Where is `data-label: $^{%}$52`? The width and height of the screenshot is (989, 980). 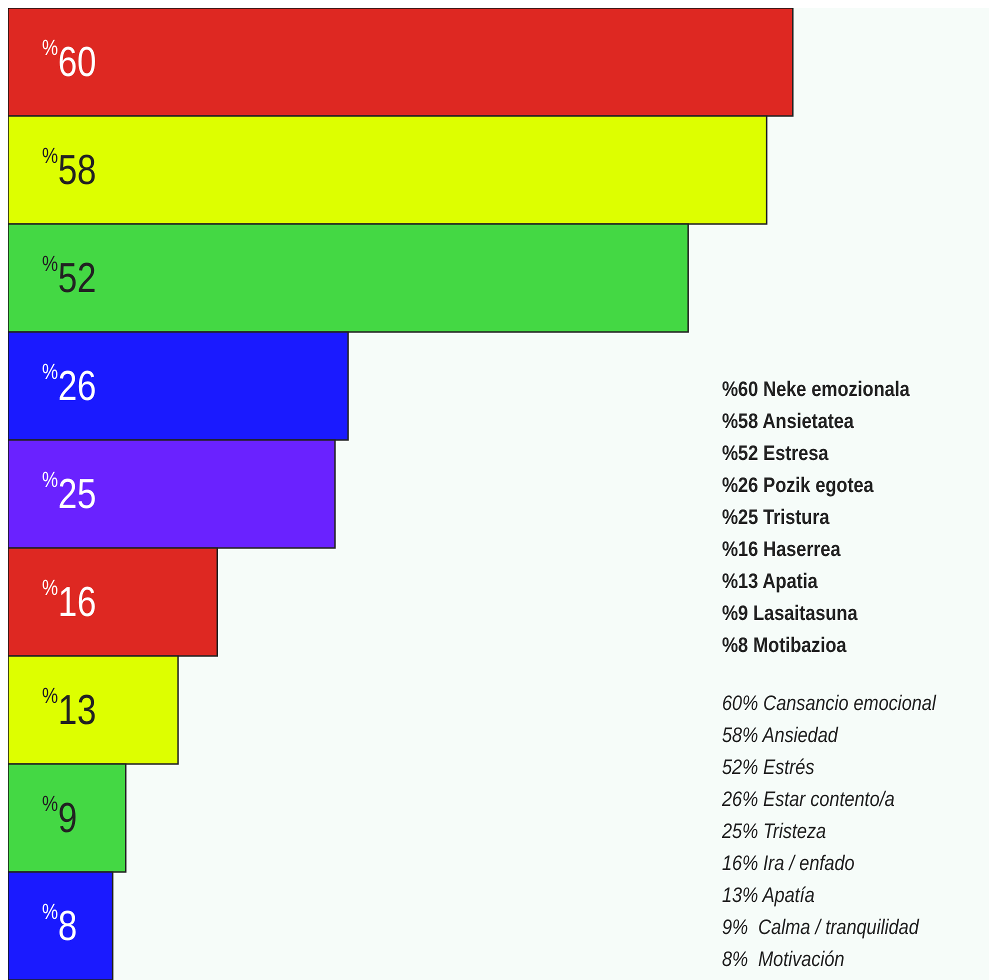
data-label: $^{%}$52 is located at coordinates (69, 277).